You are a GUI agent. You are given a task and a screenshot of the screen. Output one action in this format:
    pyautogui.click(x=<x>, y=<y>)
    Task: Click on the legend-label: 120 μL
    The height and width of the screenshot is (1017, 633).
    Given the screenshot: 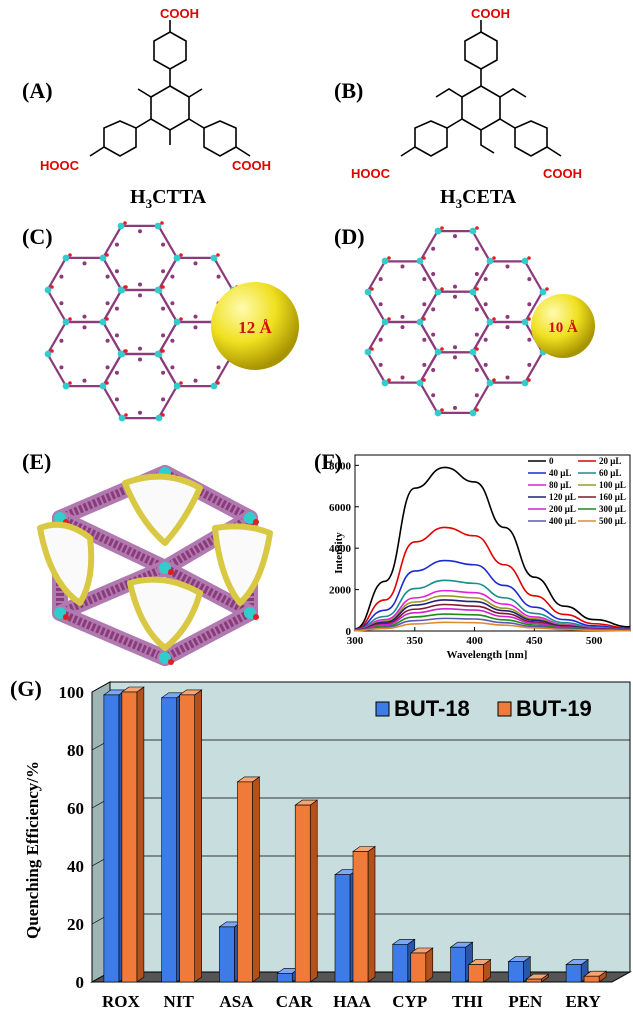 What is the action you would take?
    pyautogui.click(x=562, y=497)
    